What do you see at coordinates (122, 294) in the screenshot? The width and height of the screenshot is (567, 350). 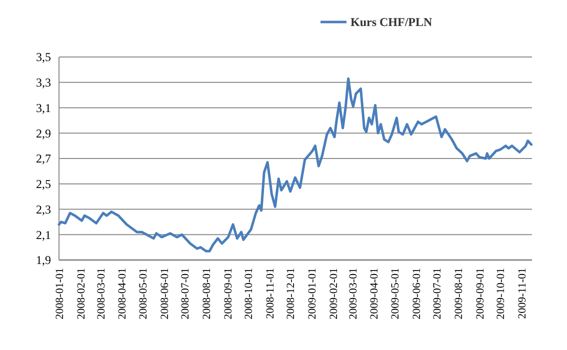 I see `x-tick-label: 2008-04-01` at bounding box center [122, 294].